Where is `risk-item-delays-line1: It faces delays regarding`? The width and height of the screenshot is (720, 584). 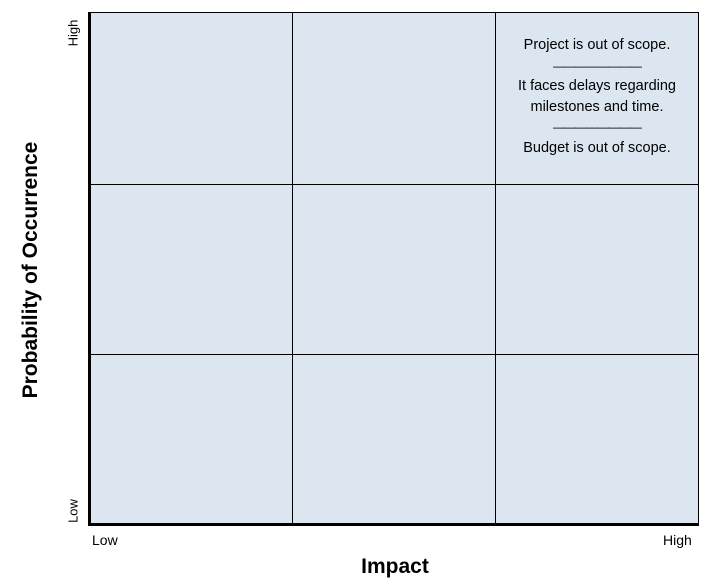 risk-item-delays-line1: It faces delays regarding is located at coordinates (597, 86).